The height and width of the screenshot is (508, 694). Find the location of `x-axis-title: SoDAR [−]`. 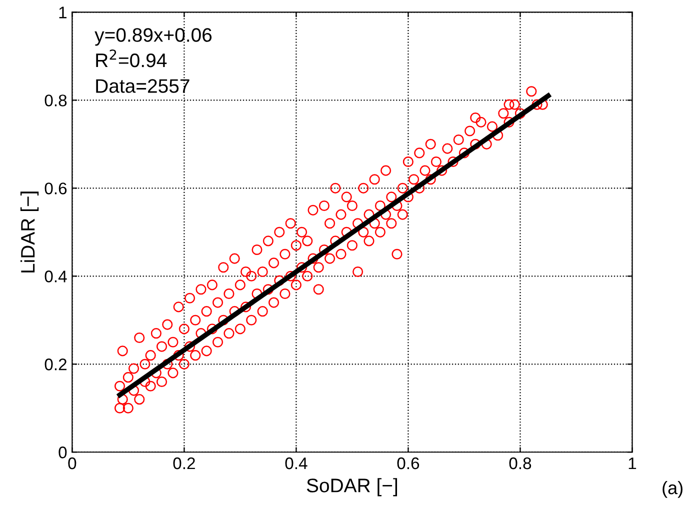

x-axis-title: SoDAR [−] is located at coordinates (352, 487).